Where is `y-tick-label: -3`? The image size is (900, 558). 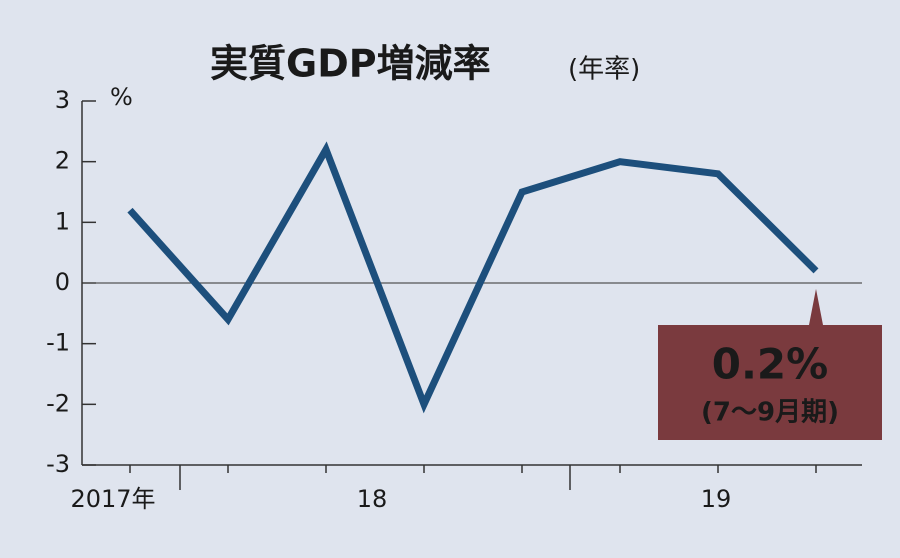
y-tick-label: -3 is located at coordinates (58, 464).